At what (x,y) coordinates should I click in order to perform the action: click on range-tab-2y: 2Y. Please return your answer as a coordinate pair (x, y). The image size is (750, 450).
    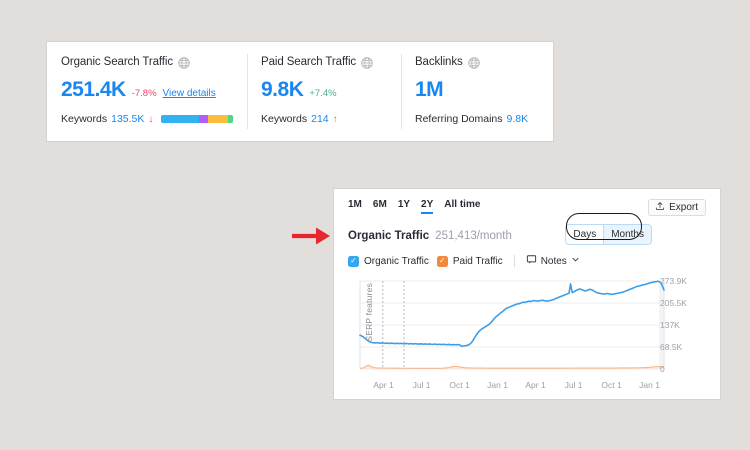
    Looking at the image, I should click on (427, 206).